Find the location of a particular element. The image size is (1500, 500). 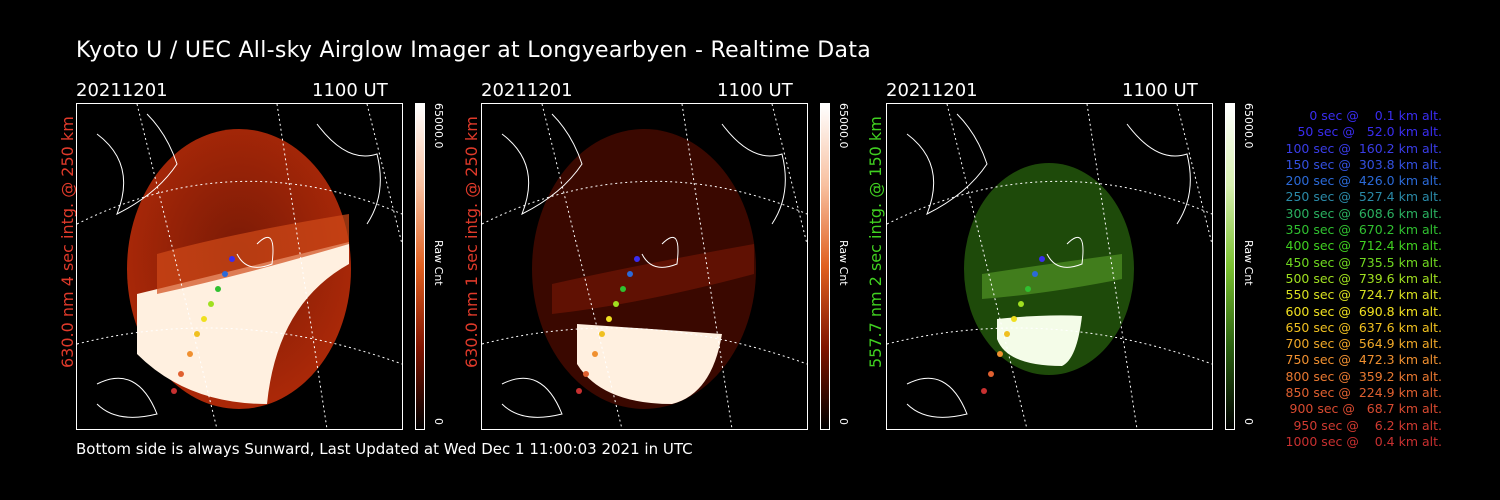

panel-1-date: 20211201 is located at coordinates (122, 90).